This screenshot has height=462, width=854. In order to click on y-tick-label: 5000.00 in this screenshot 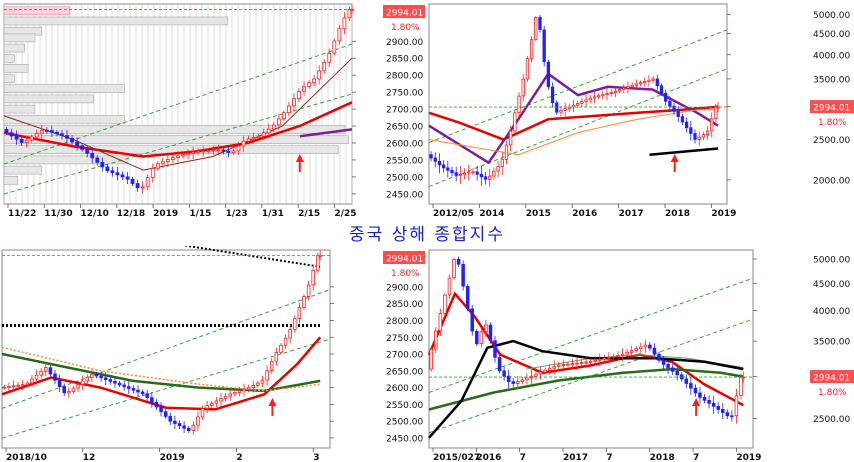, I will do `click(831, 16)`.